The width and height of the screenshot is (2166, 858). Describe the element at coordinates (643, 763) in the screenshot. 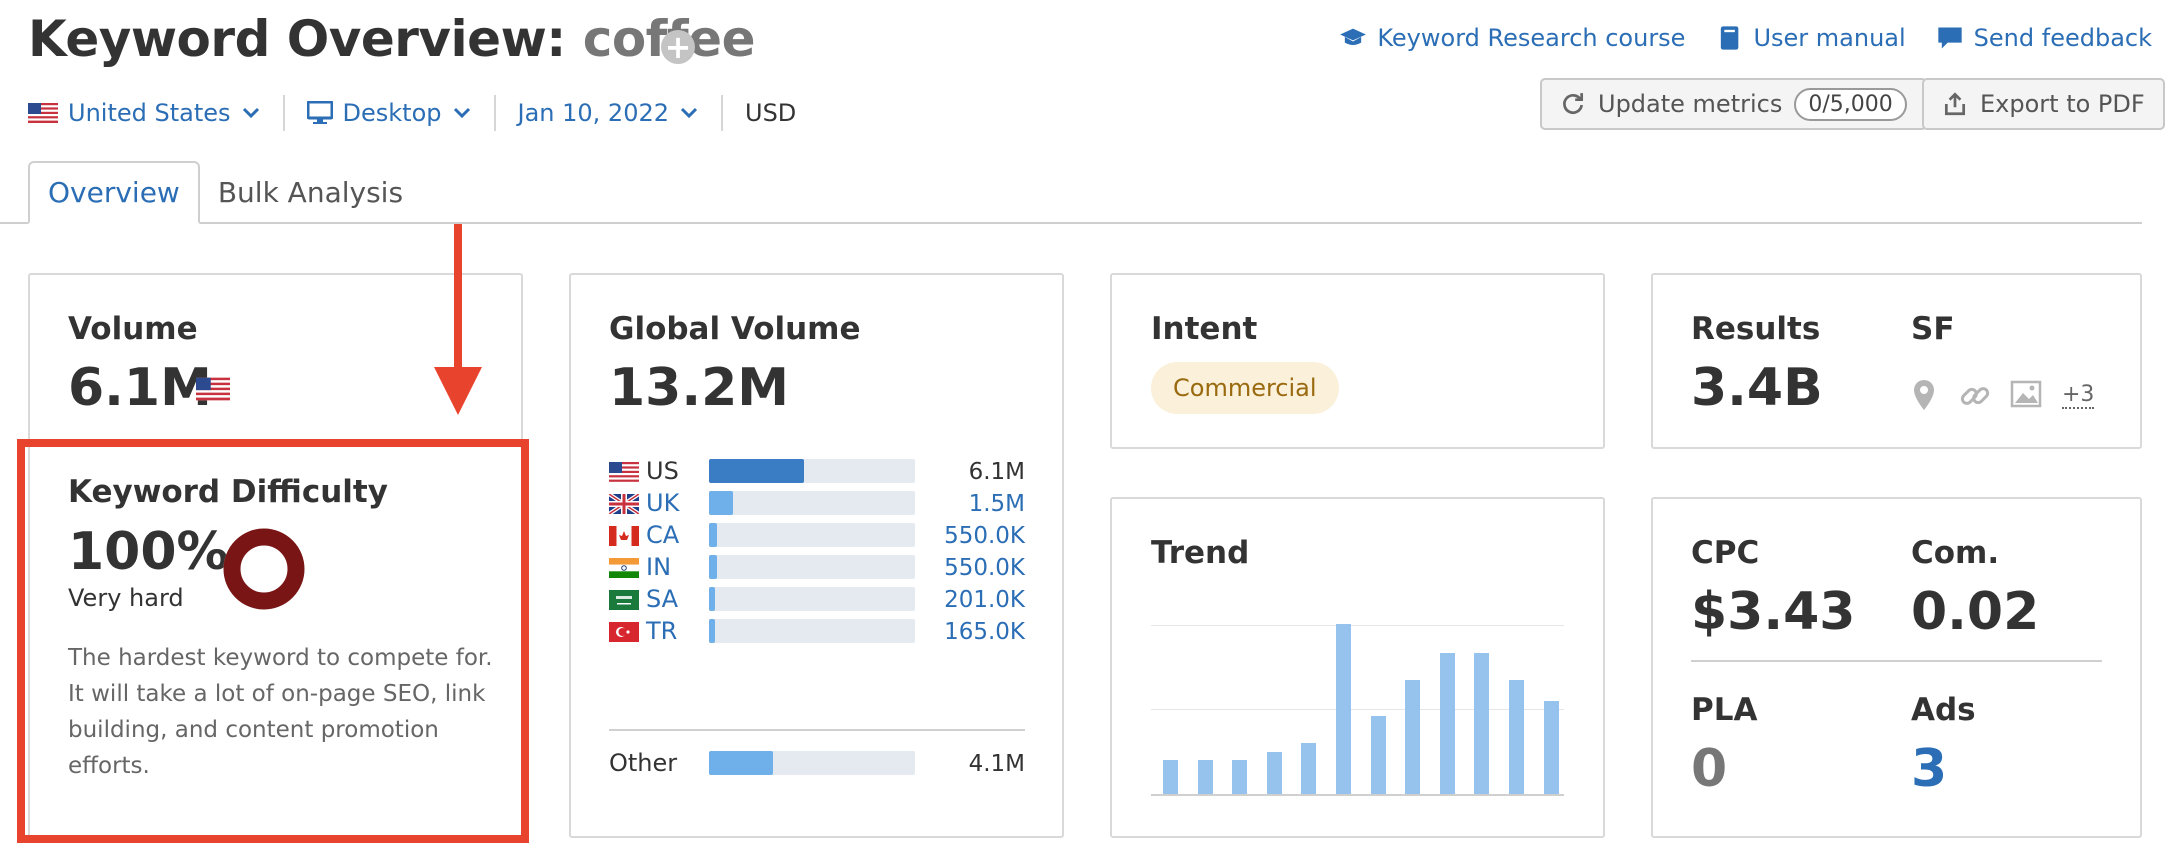

I see `other-label: Other` at that location.